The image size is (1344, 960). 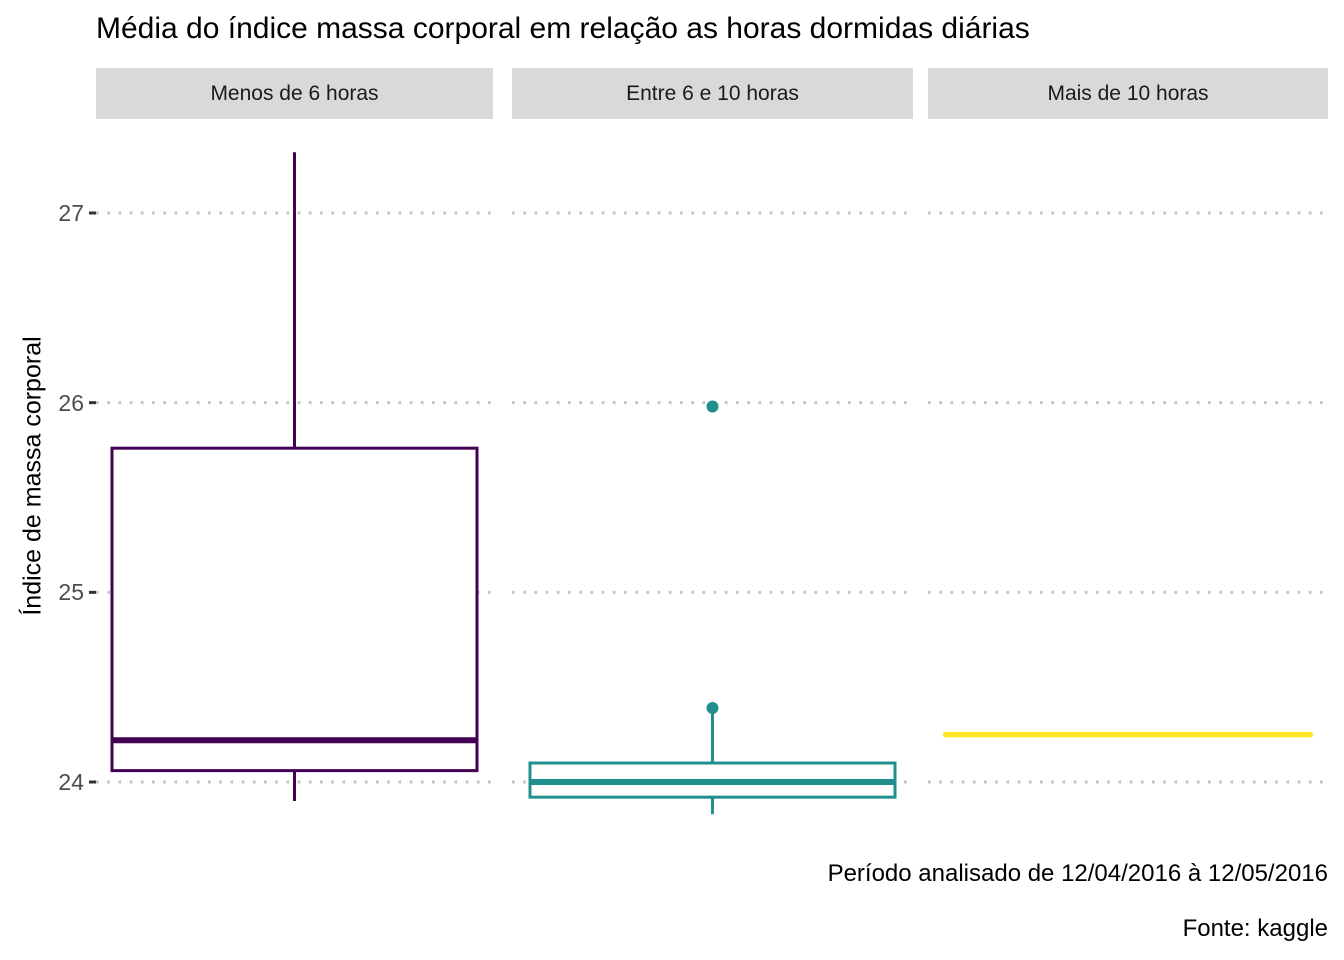 What do you see at coordinates (1255, 928) in the screenshot?
I see `caption-source: Fonte: kaggle` at bounding box center [1255, 928].